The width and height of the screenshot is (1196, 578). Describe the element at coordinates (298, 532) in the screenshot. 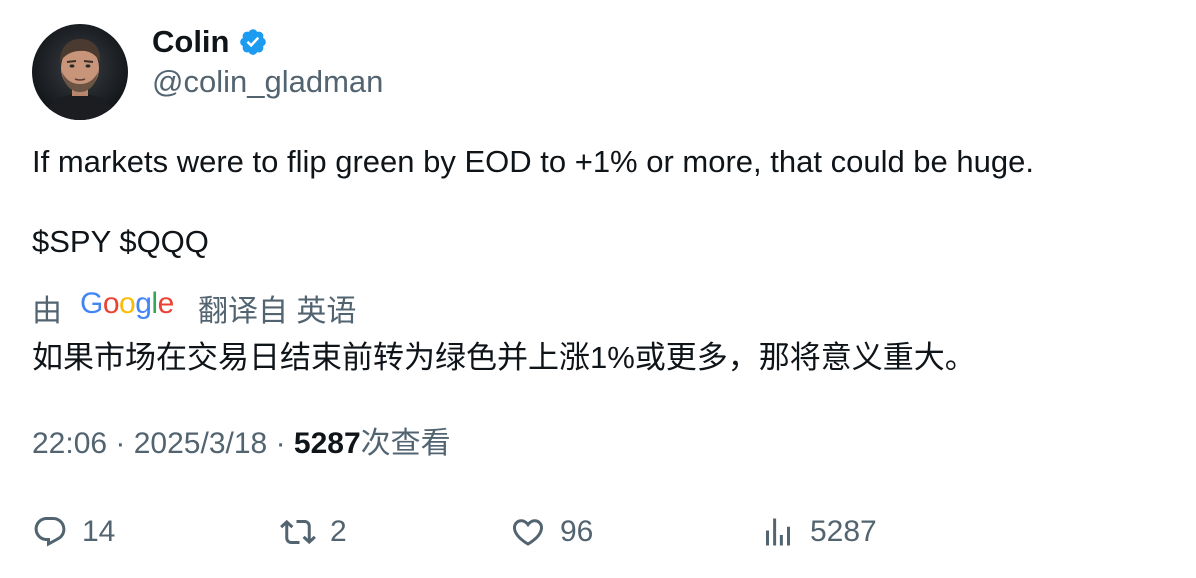

I see `retweet-icon` at that location.